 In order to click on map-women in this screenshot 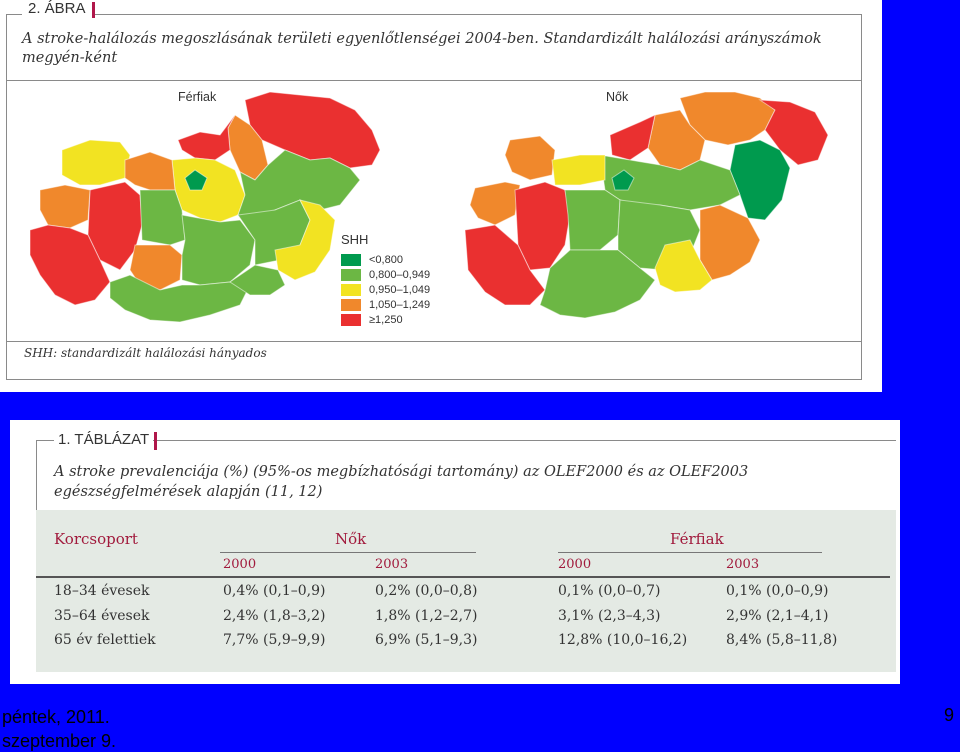, I will do `click(646, 205)`.